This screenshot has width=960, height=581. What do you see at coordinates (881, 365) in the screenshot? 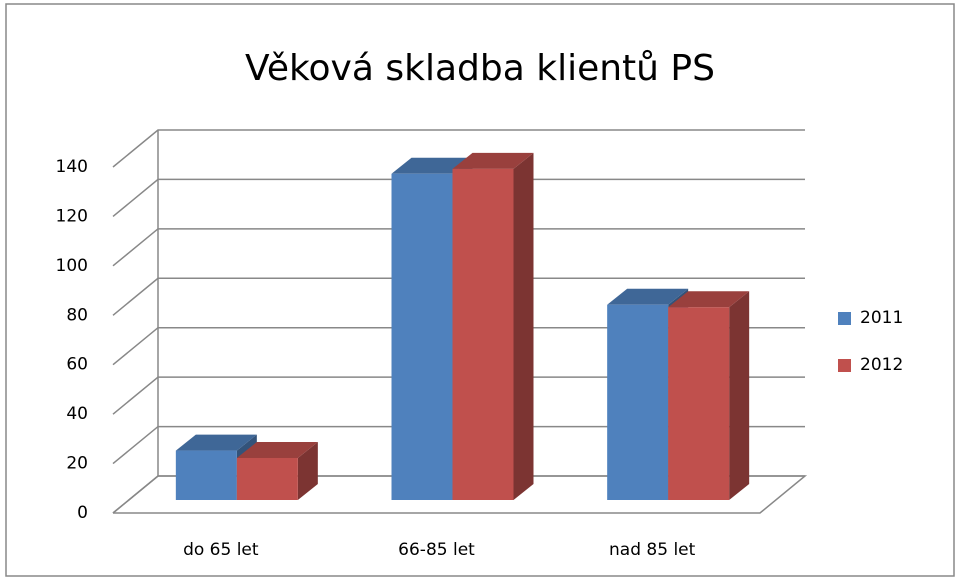
I see `legend-label: 2012` at bounding box center [881, 365].